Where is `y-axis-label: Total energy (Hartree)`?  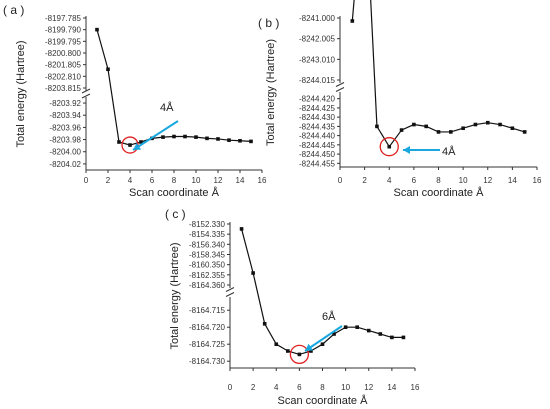
y-axis-label: Total energy (Hartree) is located at coordinates (21, 94).